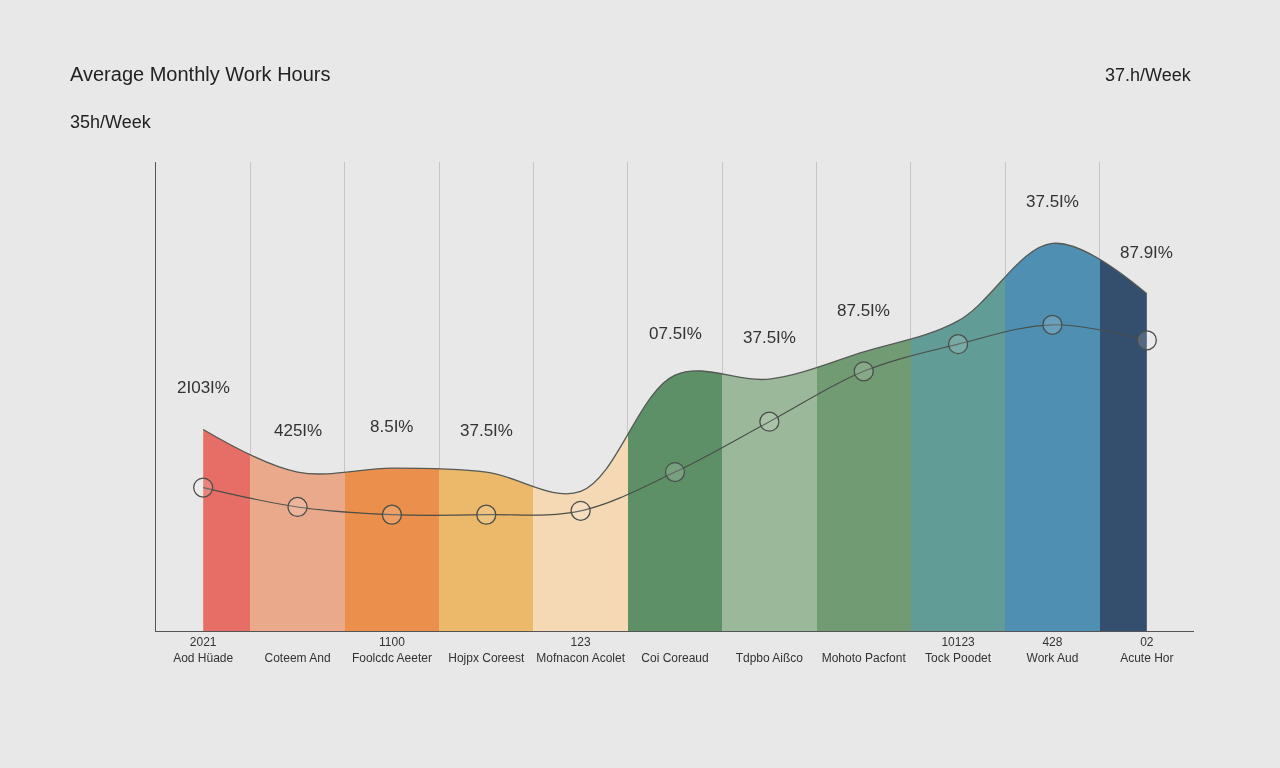  What do you see at coordinates (1147, 650) in the screenshot?
I see `x-tick-label: 02 Acute Hor` at bounding box center [1147, 650].